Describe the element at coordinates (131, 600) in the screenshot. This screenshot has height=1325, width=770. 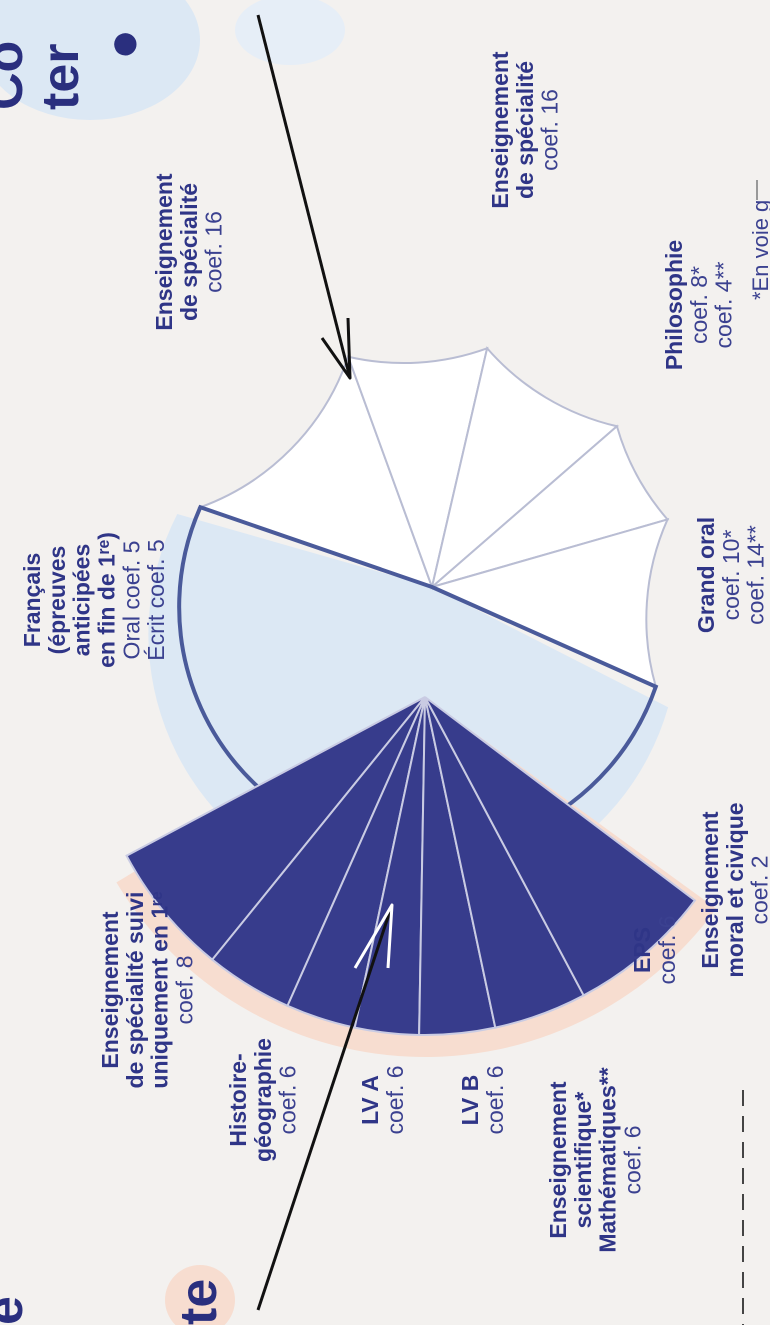
I see `label-detail-line: Oral coef. 5` at that location.